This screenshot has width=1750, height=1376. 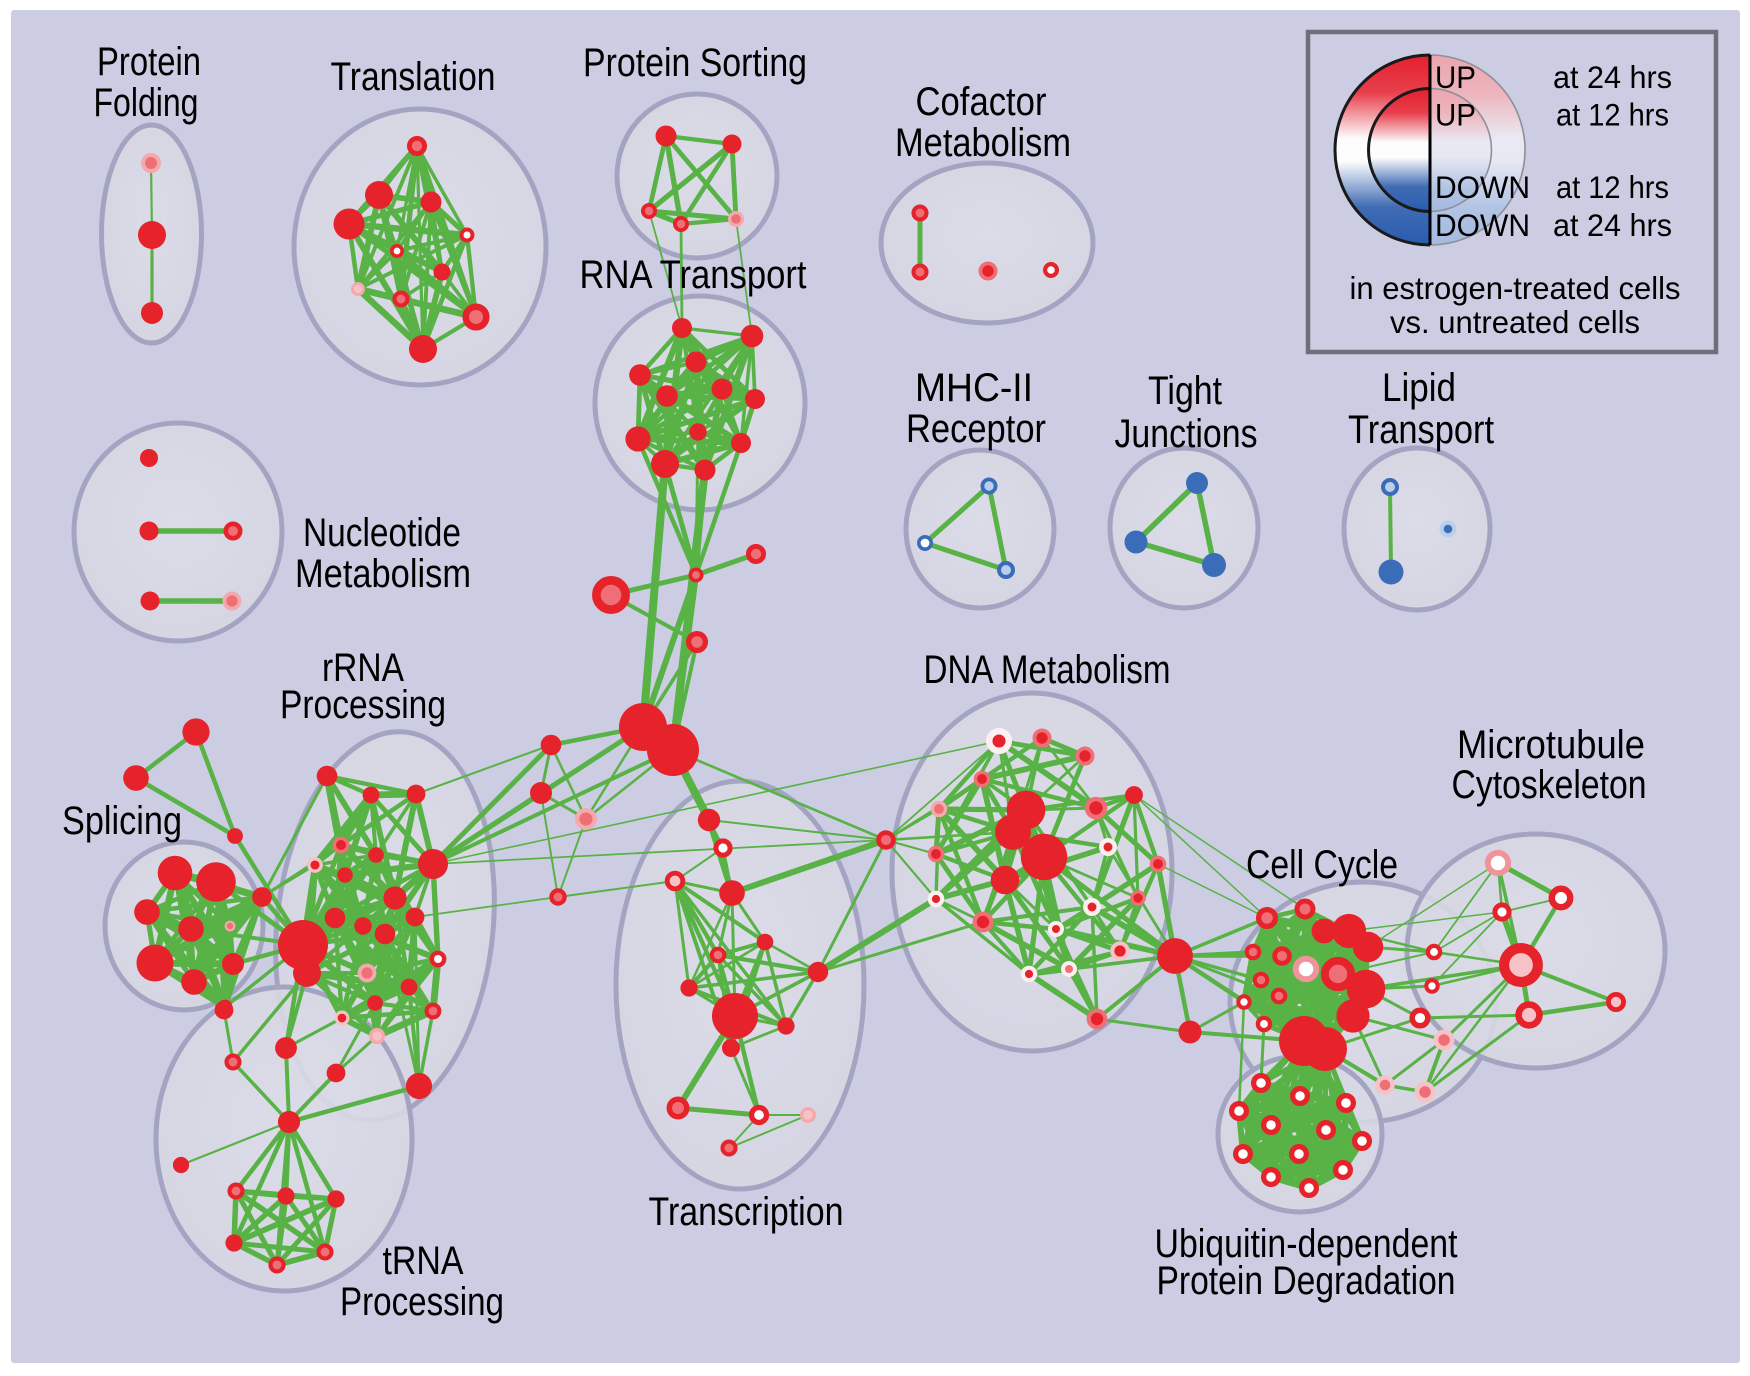 What do you see at coordinates (363, 668) in the screenshot?
I see `svg-text: rRNA` at bounding box center [363, 668].